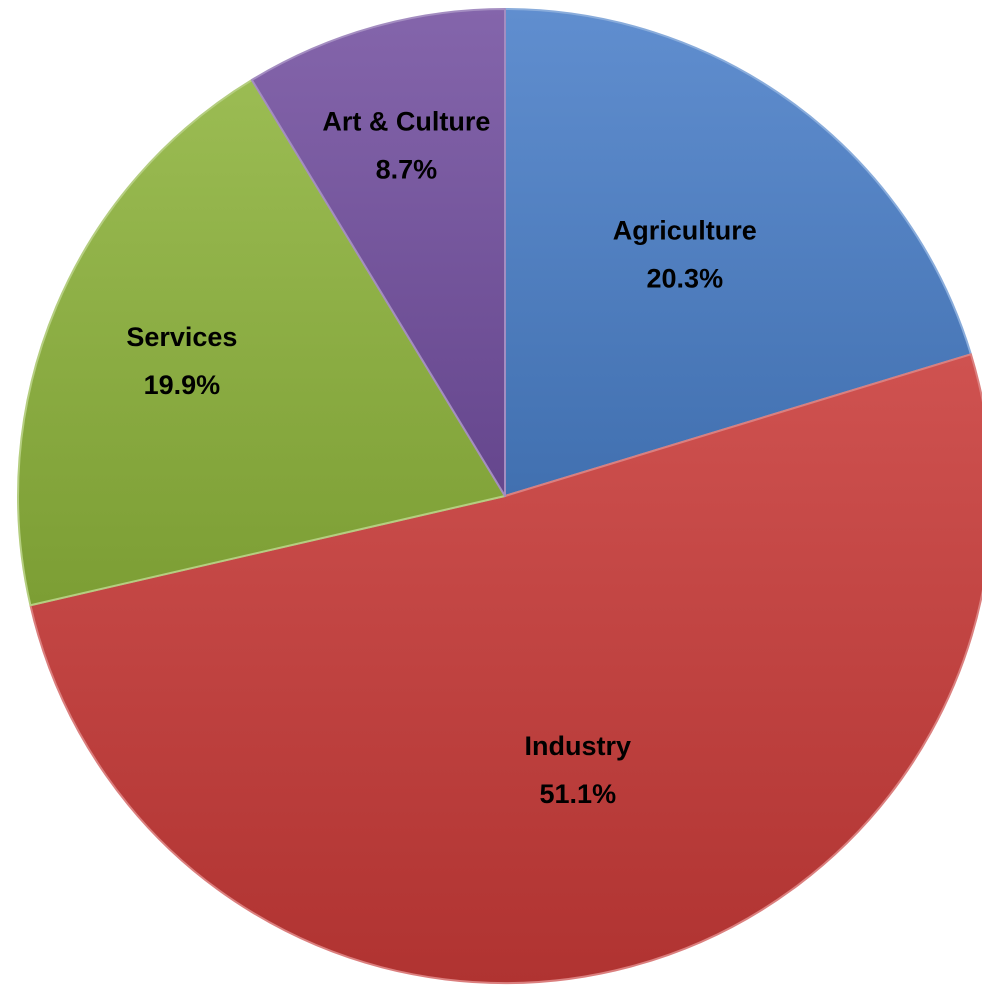 The height and width of the screenshot is (993, 982). I want to click on slice-label-agriculture: Agriculture, so click(685, 230).